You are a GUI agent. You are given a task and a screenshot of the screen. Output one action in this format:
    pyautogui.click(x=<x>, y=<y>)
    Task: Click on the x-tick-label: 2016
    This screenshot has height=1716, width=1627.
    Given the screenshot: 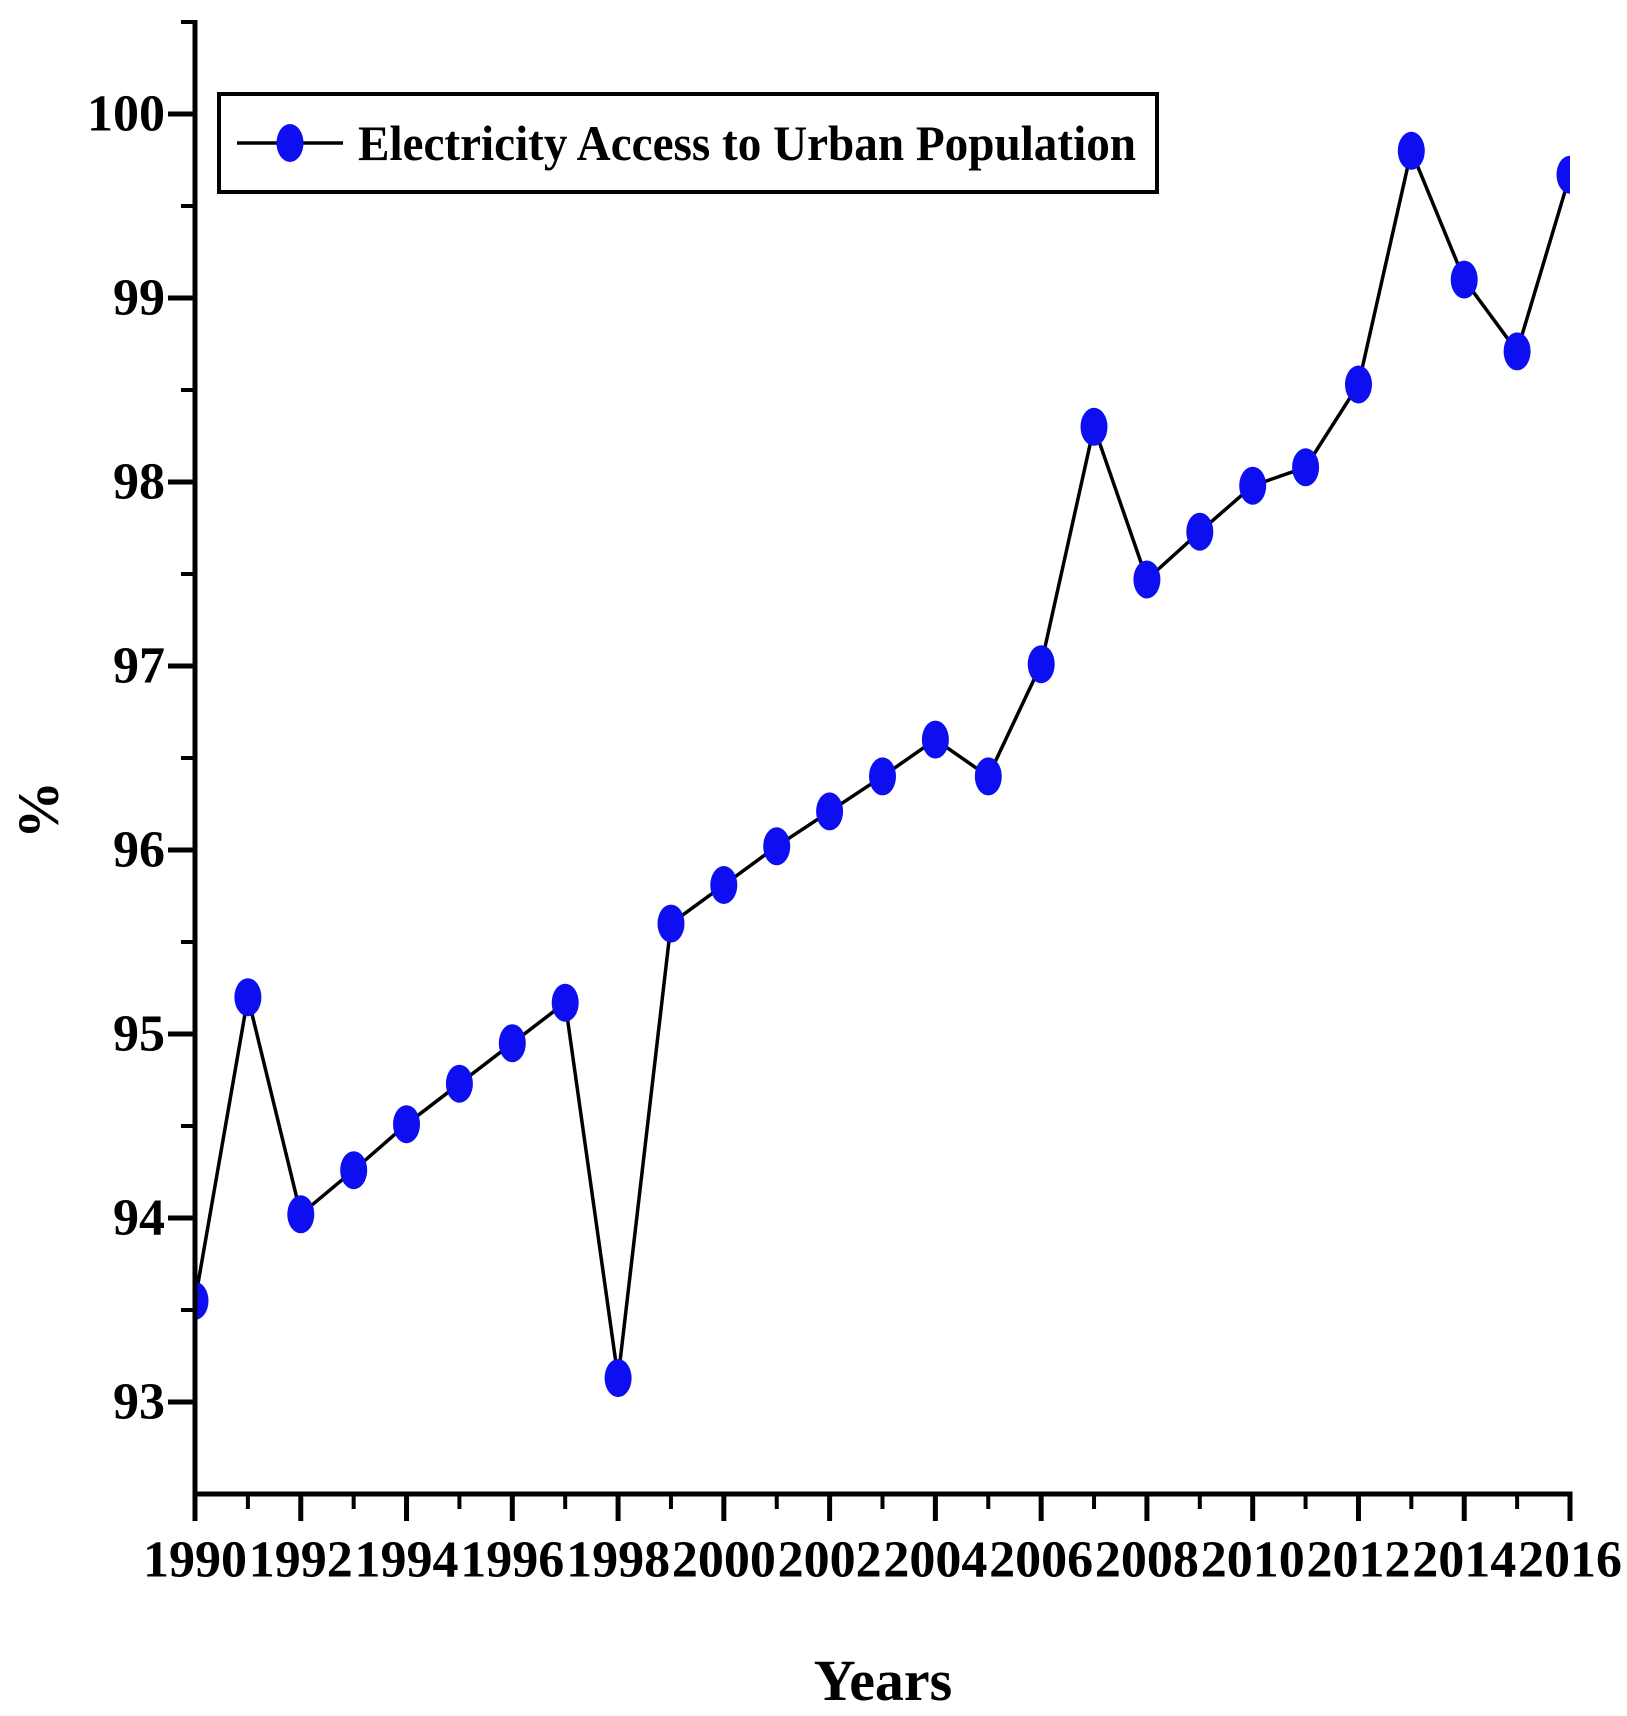 What is the action you would take?
    pyautogui.click(x=1570, y=1560)
    